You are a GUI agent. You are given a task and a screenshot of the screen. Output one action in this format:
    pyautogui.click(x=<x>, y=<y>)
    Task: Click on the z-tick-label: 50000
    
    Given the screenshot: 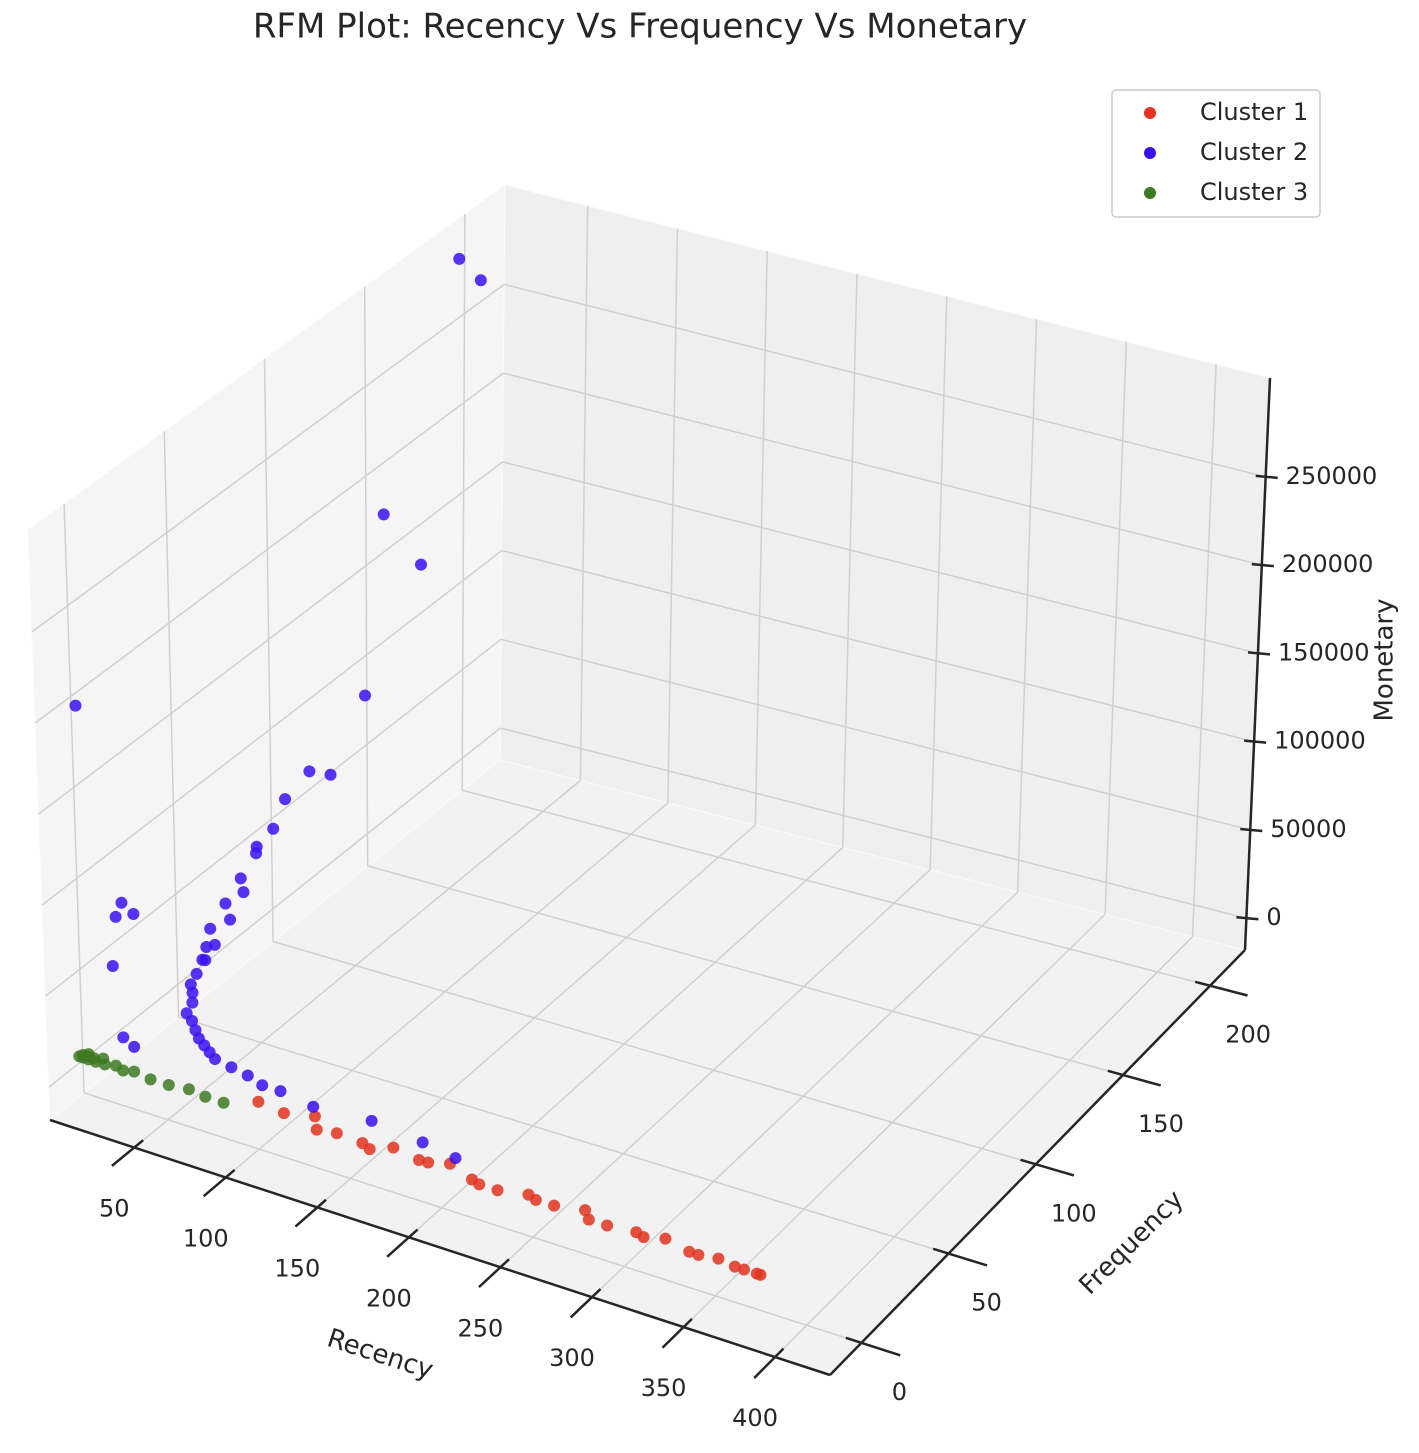 What is the action you would take?
    pyautogui.click(x=1308, y=829)
    